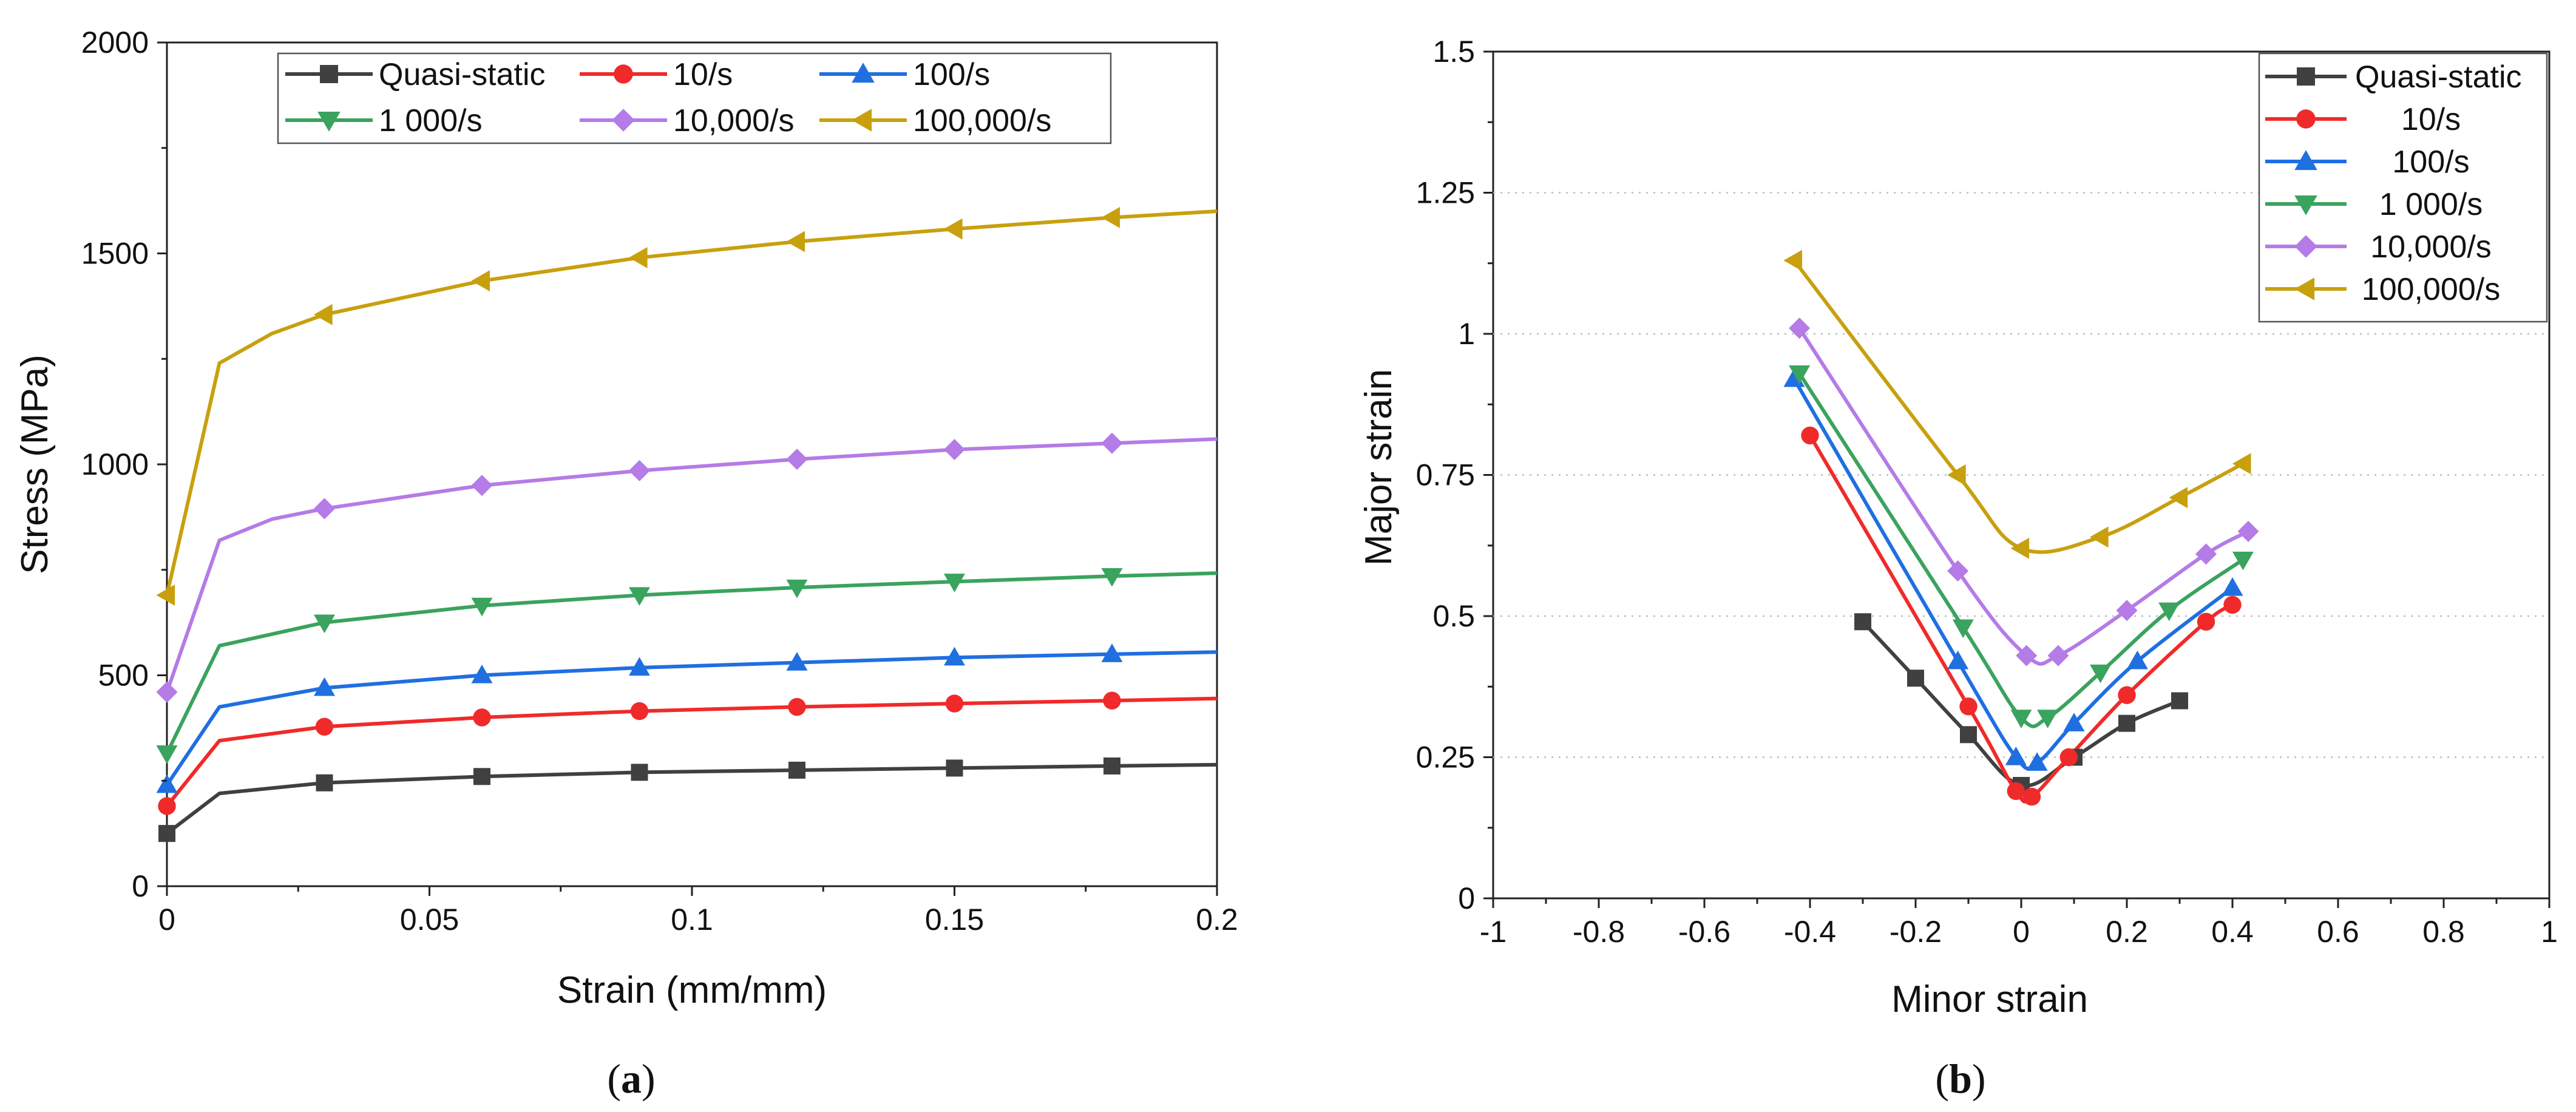 The width and height of the screenshot is (2576, 1112). I want to click on chart-a-caption: (a), so click(631, 1079).